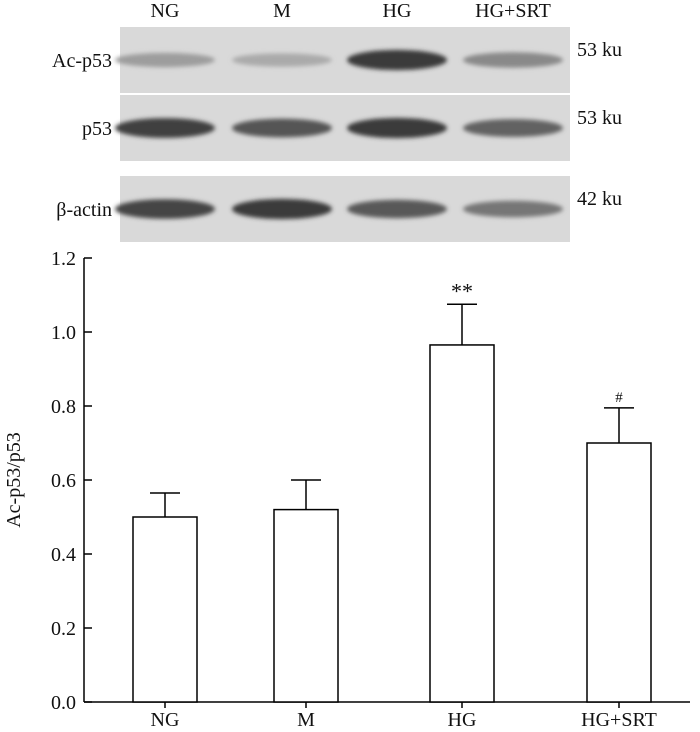 The image size is (700, 732). I want to click on x-tick-label: NG, so click(165, 720).